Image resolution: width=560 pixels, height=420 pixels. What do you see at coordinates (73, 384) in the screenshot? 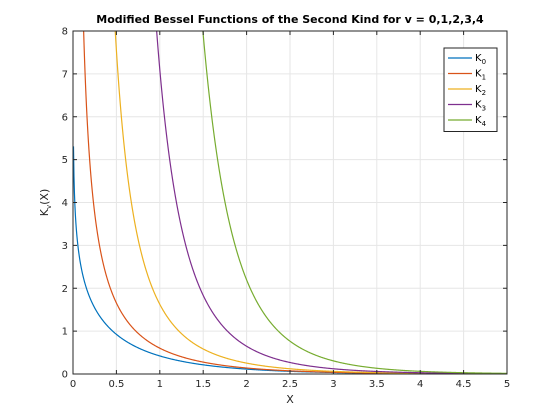
I see `x-tick-label: 0` at bounding box center [73, 384].